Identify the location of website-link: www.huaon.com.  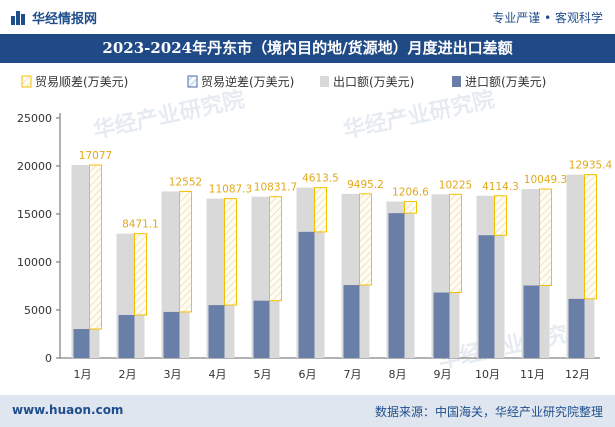
(68, 410).